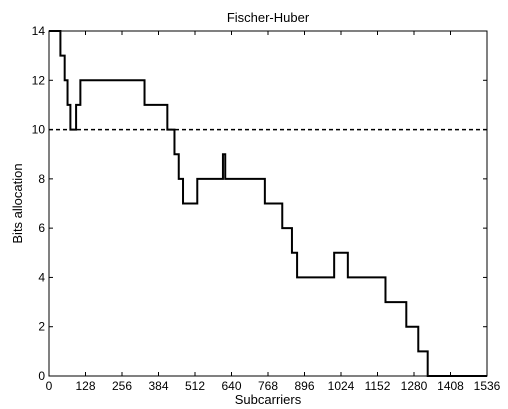 The width and height of the screenshot is (508, 409). What do you see at coordinates (378, 386) in the screenshot?
I see `x-tick-label: 1152` at bounding box center [378, 386].